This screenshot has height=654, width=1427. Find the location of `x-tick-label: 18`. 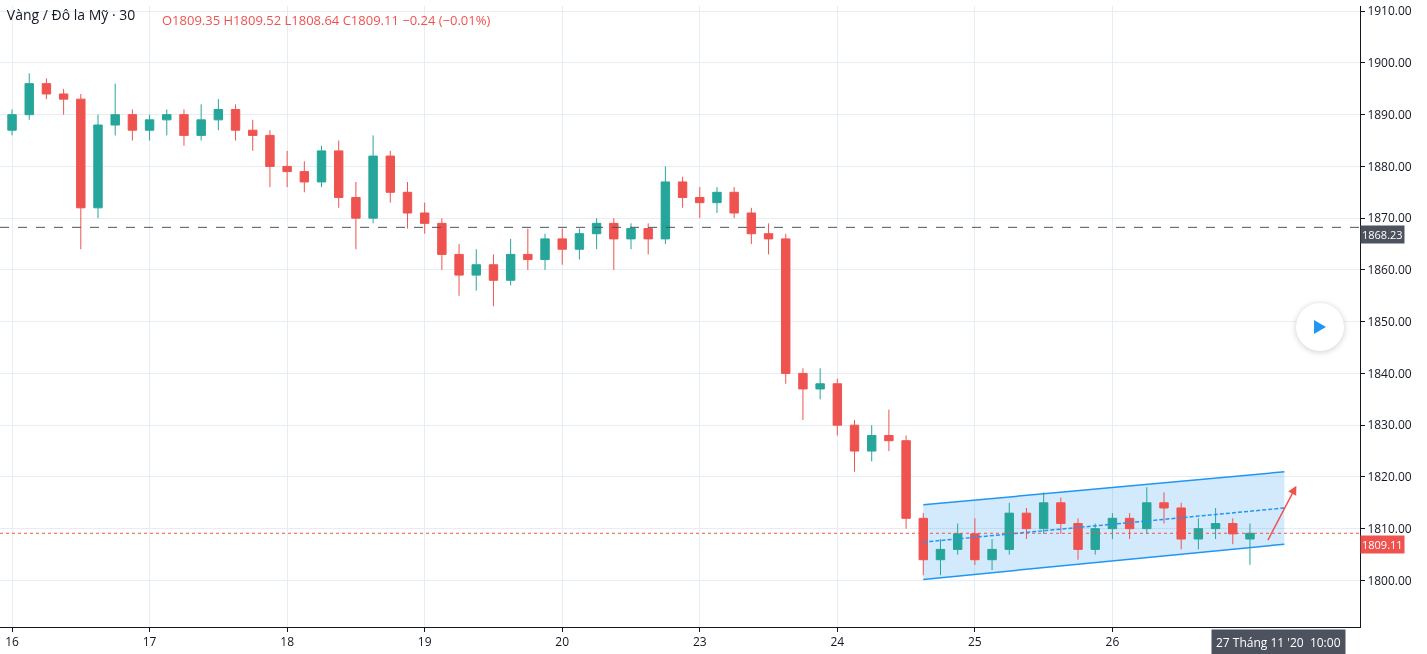

x-tick-label: 18 is located at coordinates (287, 642).